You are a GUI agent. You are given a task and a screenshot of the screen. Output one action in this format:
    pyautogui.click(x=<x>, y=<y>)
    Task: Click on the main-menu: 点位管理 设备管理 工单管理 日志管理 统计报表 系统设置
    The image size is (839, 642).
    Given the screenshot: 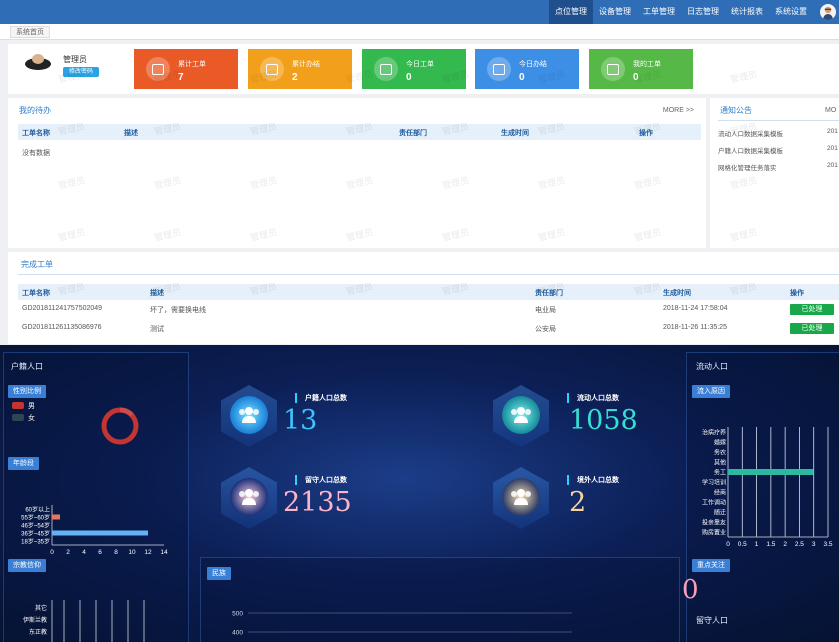 What is the action you would take?
    pyautogui.click(x=681, y=12)
    